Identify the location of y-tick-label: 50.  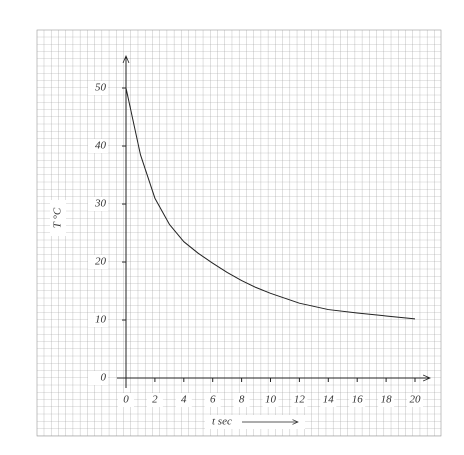
(101, 88).